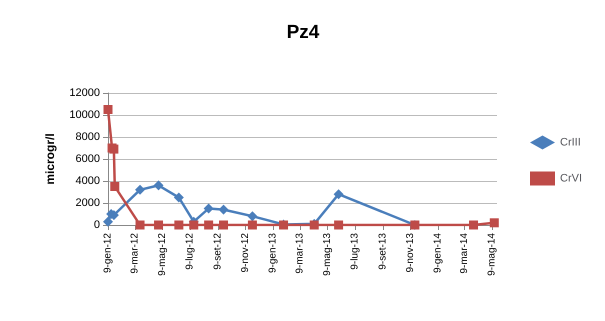 The width and height of the screenshot is (605, 321). I want to click on x-tick-label: 9-mar-12, so click(135, 253).